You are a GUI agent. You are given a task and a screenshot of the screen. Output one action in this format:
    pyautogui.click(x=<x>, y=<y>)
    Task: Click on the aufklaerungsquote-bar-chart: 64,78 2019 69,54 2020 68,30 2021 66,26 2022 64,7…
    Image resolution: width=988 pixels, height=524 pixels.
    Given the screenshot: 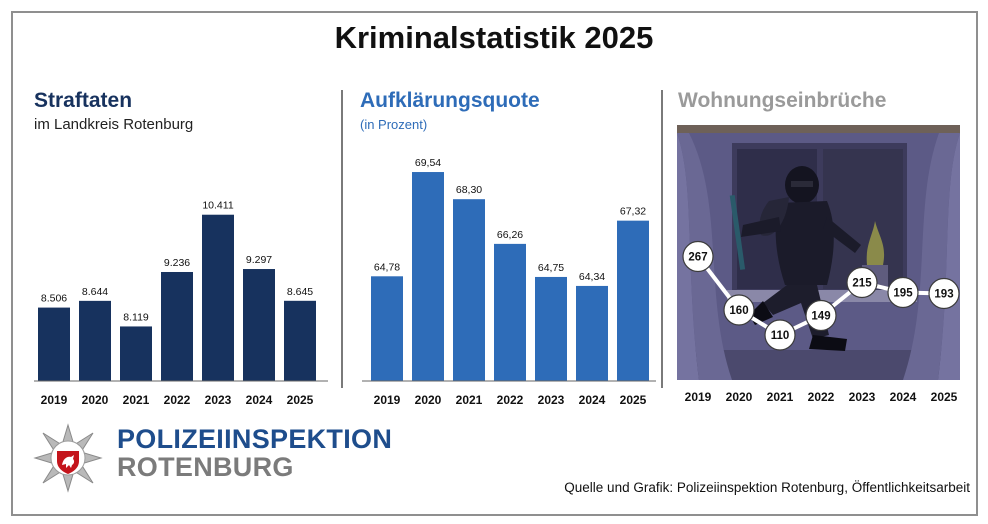 What is the action you would take?
    pyautogui.click(x=509, y=282)
    